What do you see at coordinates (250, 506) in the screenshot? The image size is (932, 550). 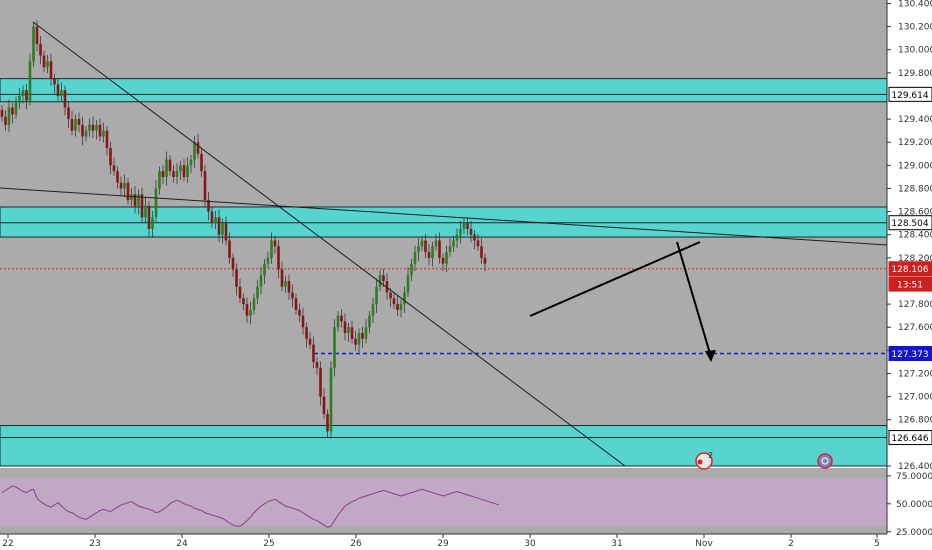 I see `rsi-line` at bounding box center [250, 506].